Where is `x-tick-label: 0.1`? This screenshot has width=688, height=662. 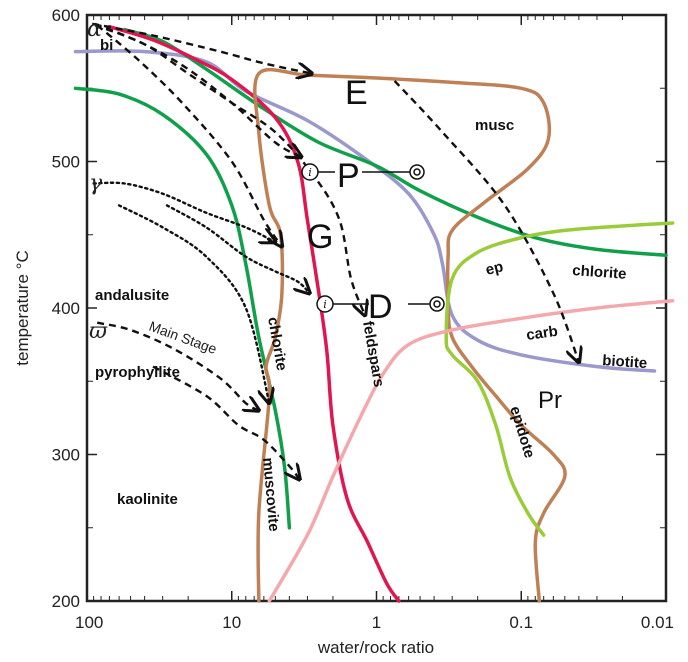 x-tick-label: 0.1 is located at coordinates (521, 622).